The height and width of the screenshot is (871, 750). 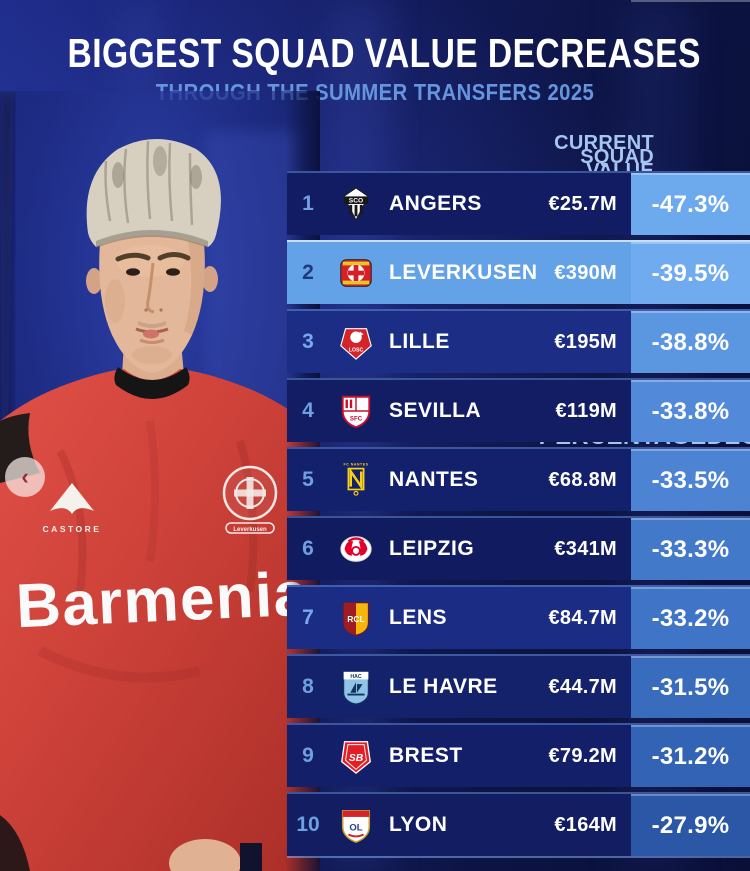 I want to click on table-row: 5 FC NANTES NANTES €68.8M -33.5%, so click(x=518, y=479).